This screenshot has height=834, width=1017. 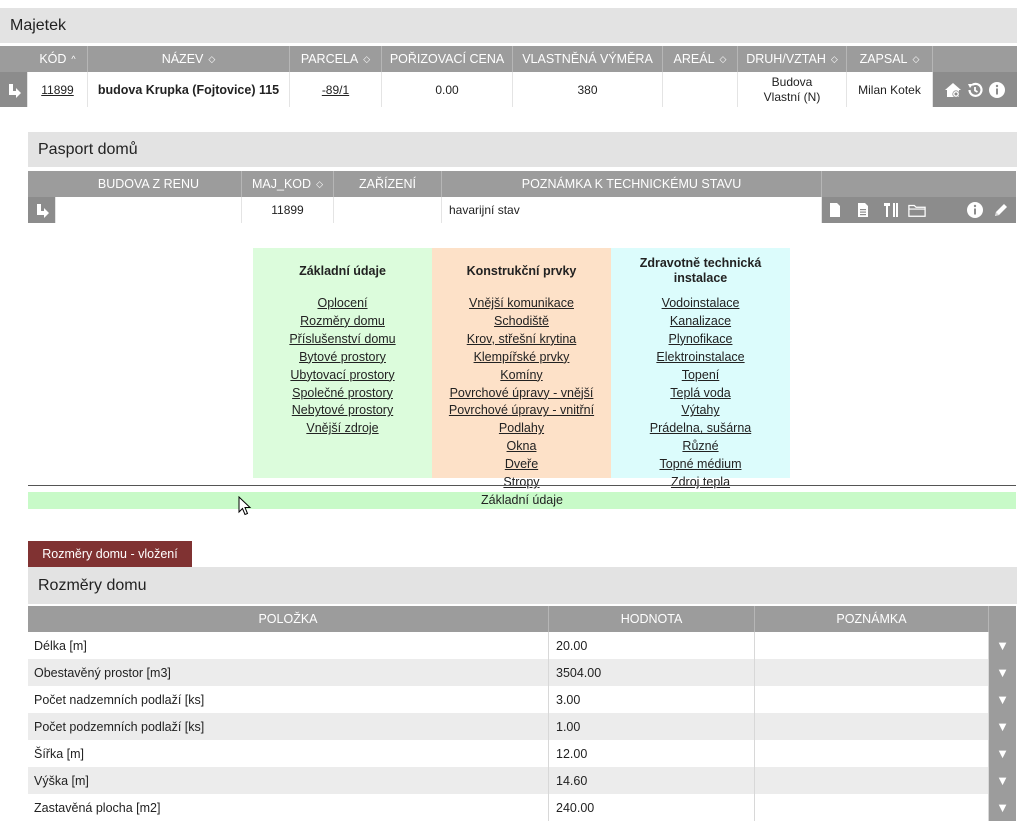 What do you see at coordinates (245, 506) in the screenshot?
I see `mouse-cursor-icon` at bounding box center [245, 506].